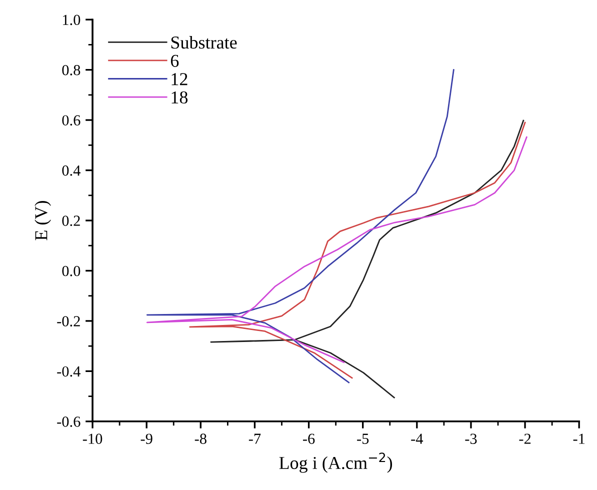 This screenshot has height=490, width=597. What do you see at coordinates (525, 439) in the screenshot?
I see `x-tick-label: -2` at bounding box center [525, 439].